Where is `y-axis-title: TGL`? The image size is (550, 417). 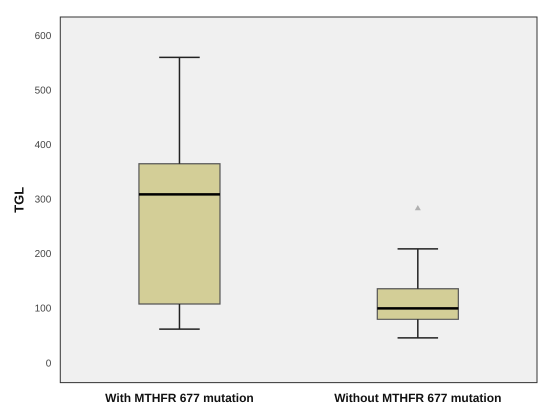
y-axis-title: TGL is located at coordinates (18, 199).